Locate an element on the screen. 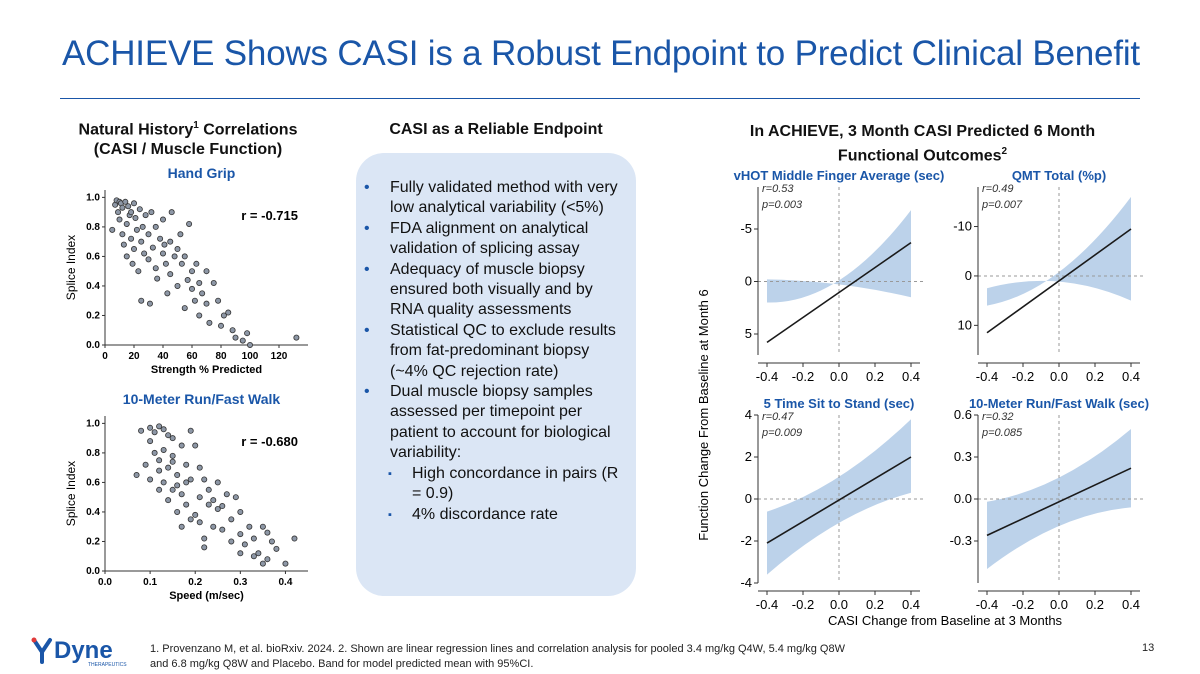 The width and height of the screenshot is (1200, 674). confidence-band is located at coordinates (1059, 251).